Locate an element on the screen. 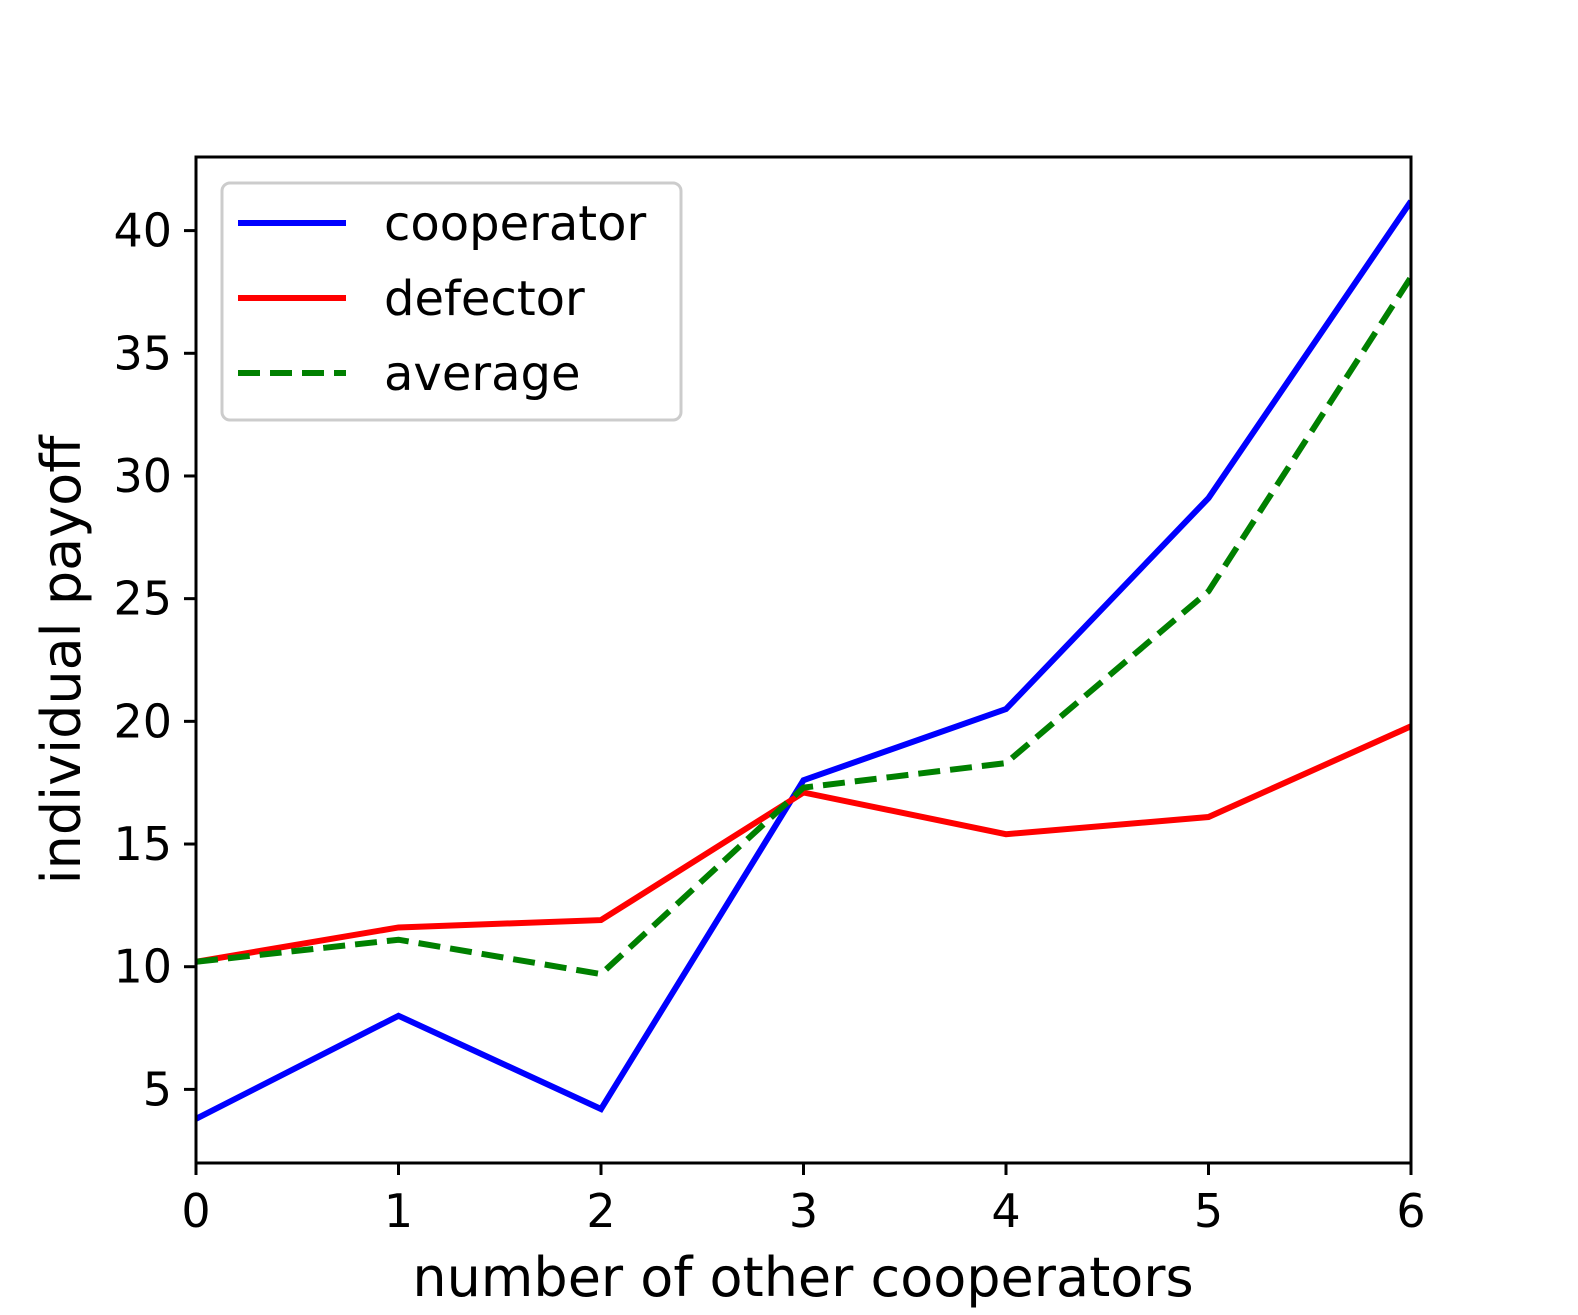  x-tick-label: 4 is located at coordinates (1005, 1211).